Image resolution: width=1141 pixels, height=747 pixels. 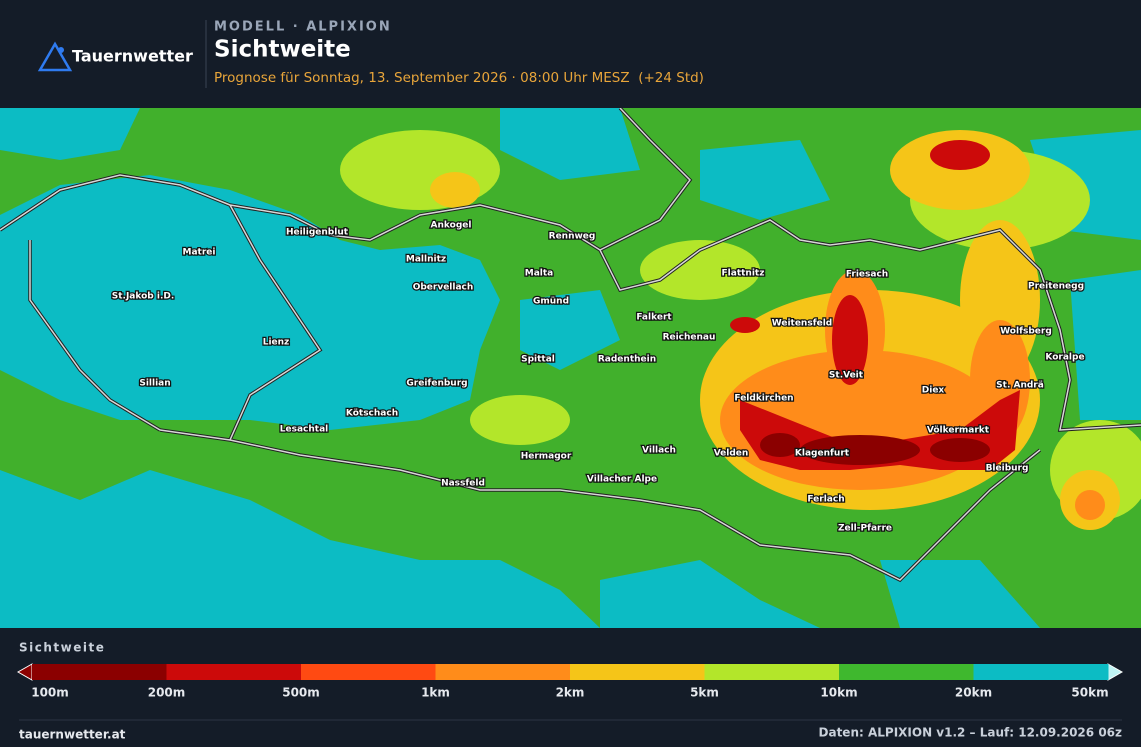 What do you see at coordinates (1089, 693) in the screenshot?
I see `legend-label: 50km` at bounding box center [1089, 693].